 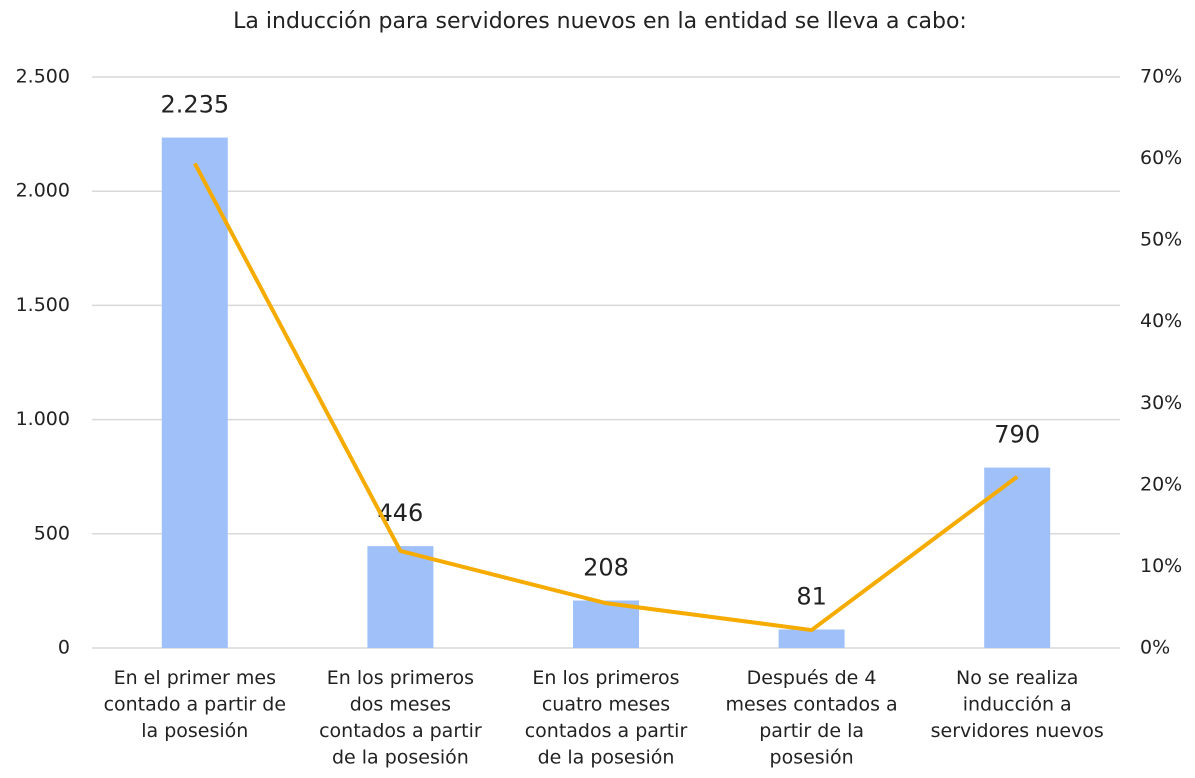 What do you see at coordinates (1161, 77) in the screenshot?
I see `y2-tick-label: 70%` at bounding box center [1161, 77].